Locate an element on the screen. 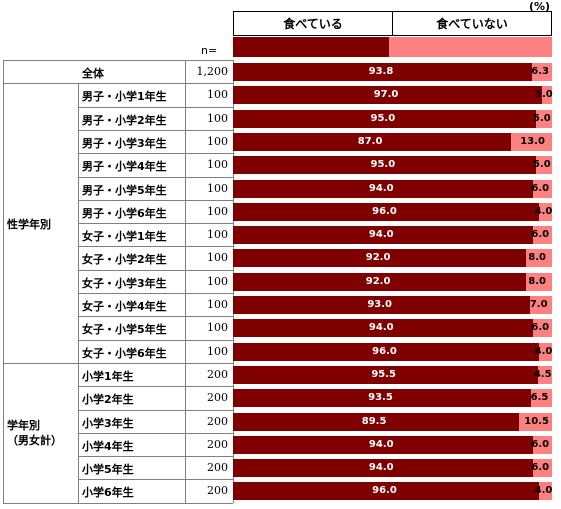  row-label: 小学5年生 is located at coordinates (108, 470).